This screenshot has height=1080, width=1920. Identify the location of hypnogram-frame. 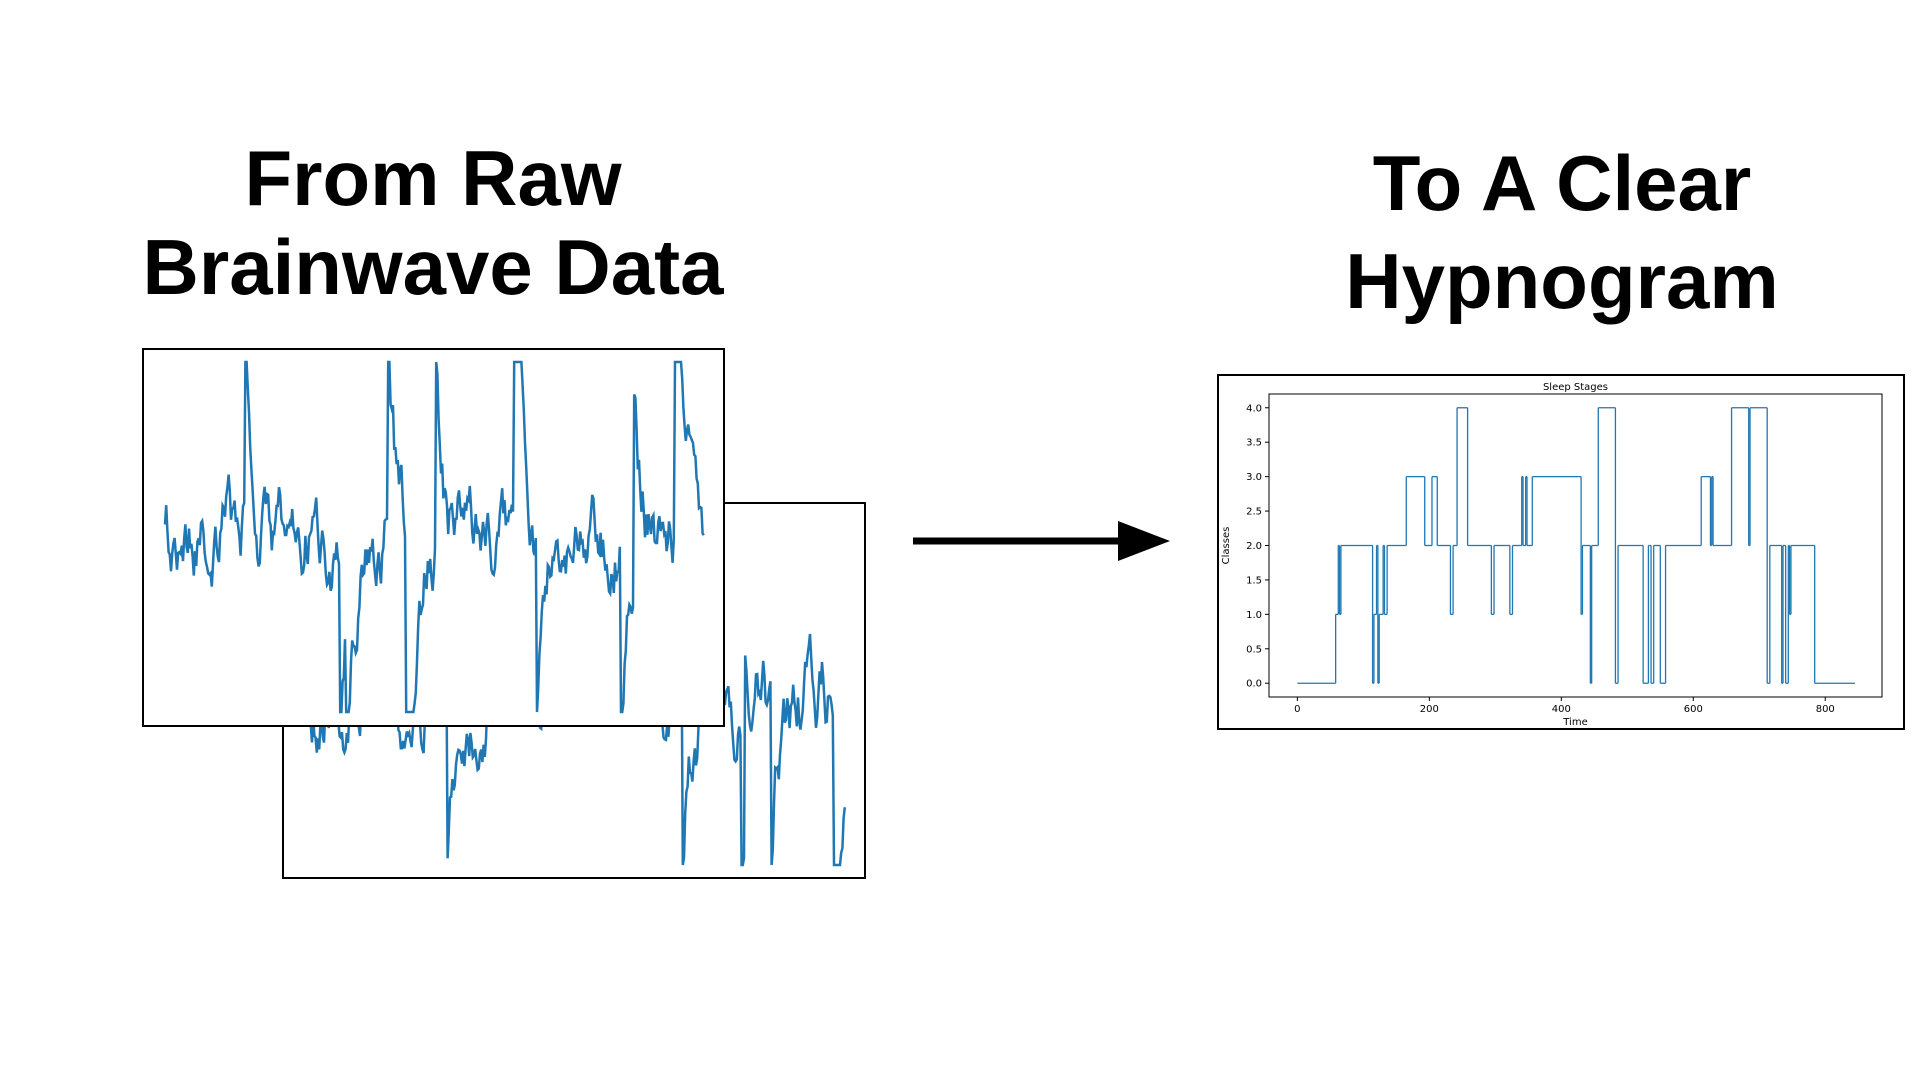
(1561, 552).